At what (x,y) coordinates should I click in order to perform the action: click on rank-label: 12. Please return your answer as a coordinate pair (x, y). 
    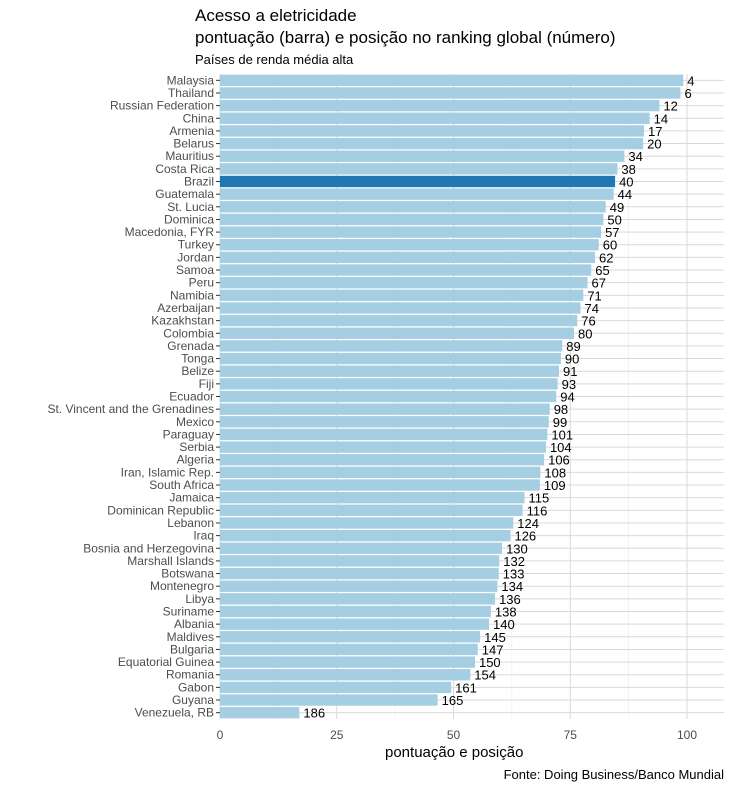
    Looking at the image, I should click on (670, 106).